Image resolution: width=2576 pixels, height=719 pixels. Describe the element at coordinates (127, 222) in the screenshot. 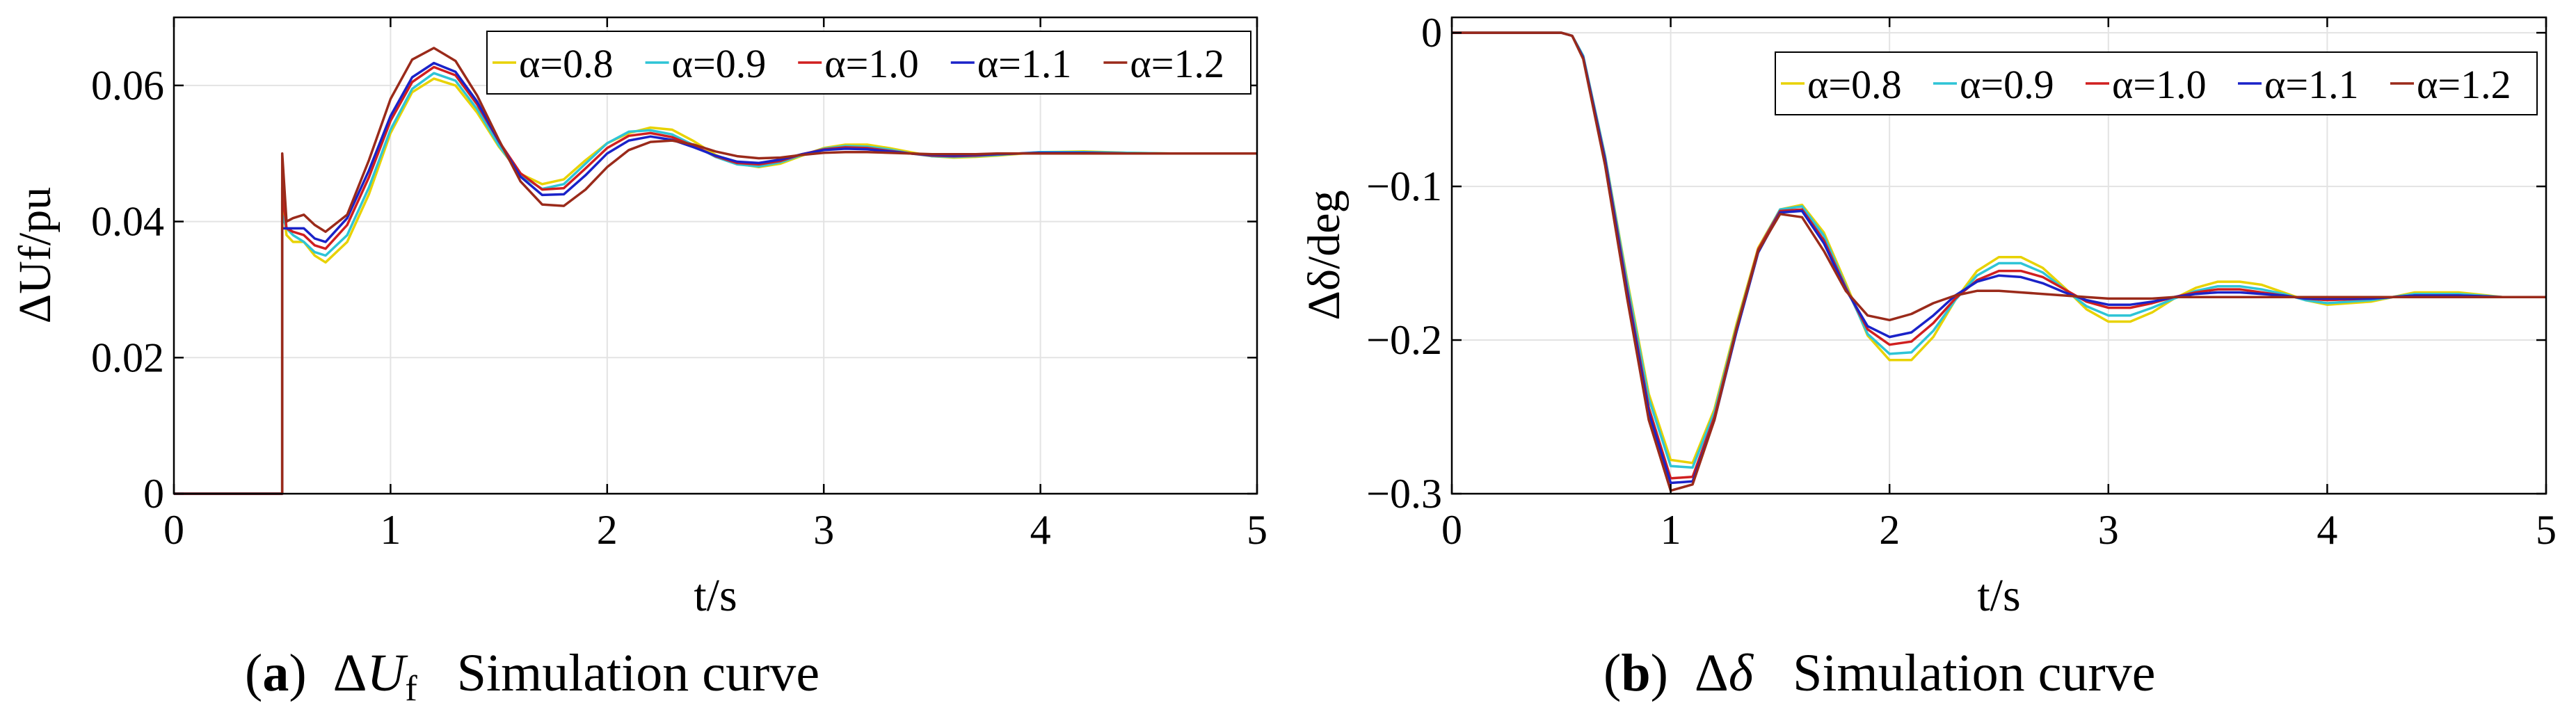

I see `chart-a-ytick-label-2: 0.04` at that location.